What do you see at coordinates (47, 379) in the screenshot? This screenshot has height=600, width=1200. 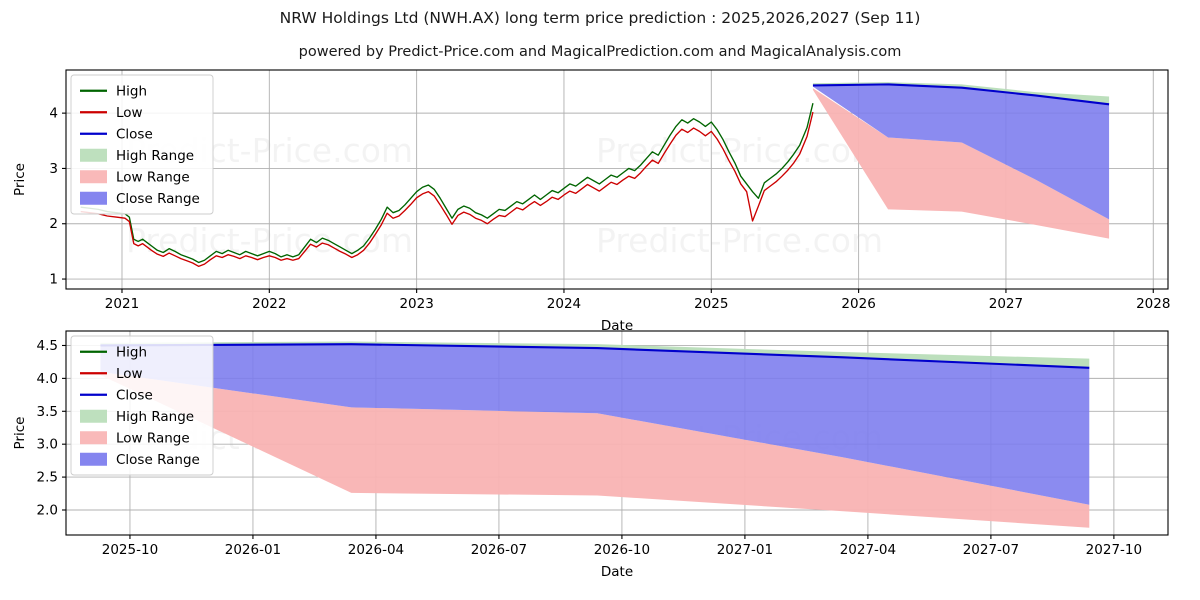 I see `y-tick-label: 4.0` at bounding box center [47, 379].